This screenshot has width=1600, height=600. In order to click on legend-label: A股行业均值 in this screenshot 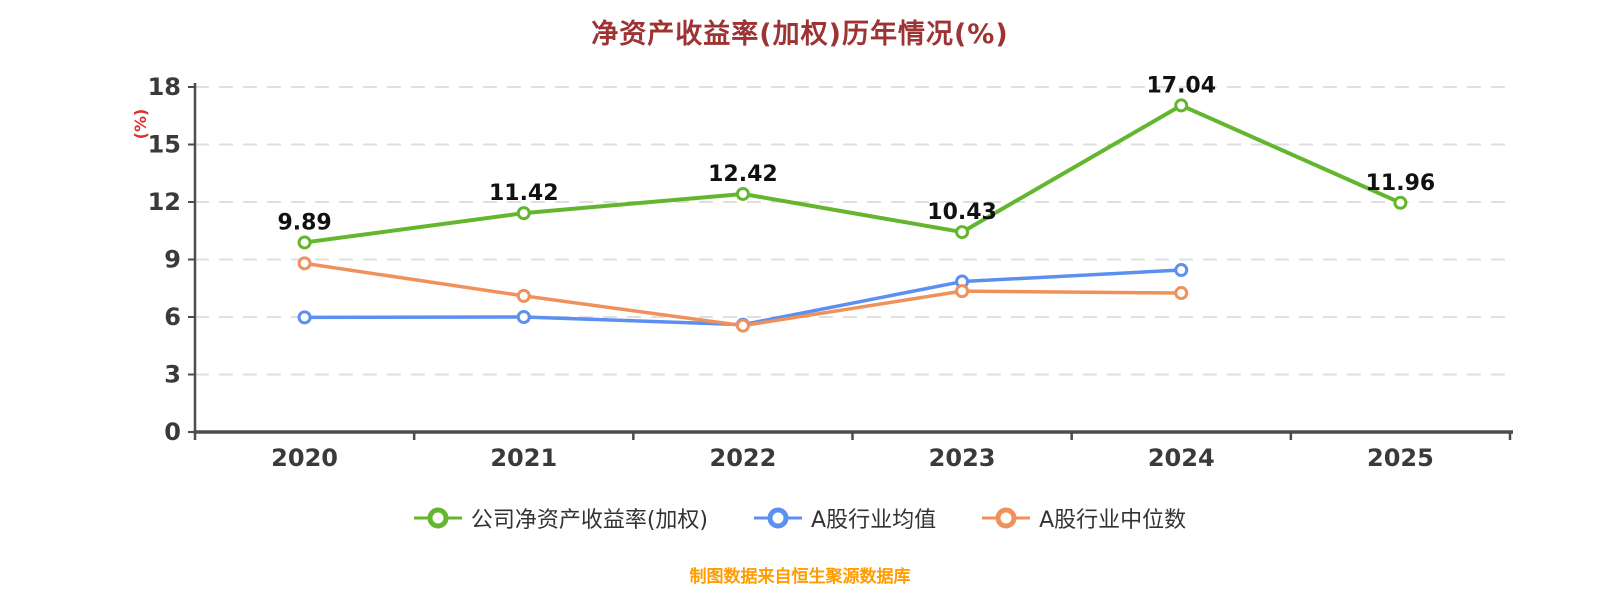, I will do `click(874, 520)`.